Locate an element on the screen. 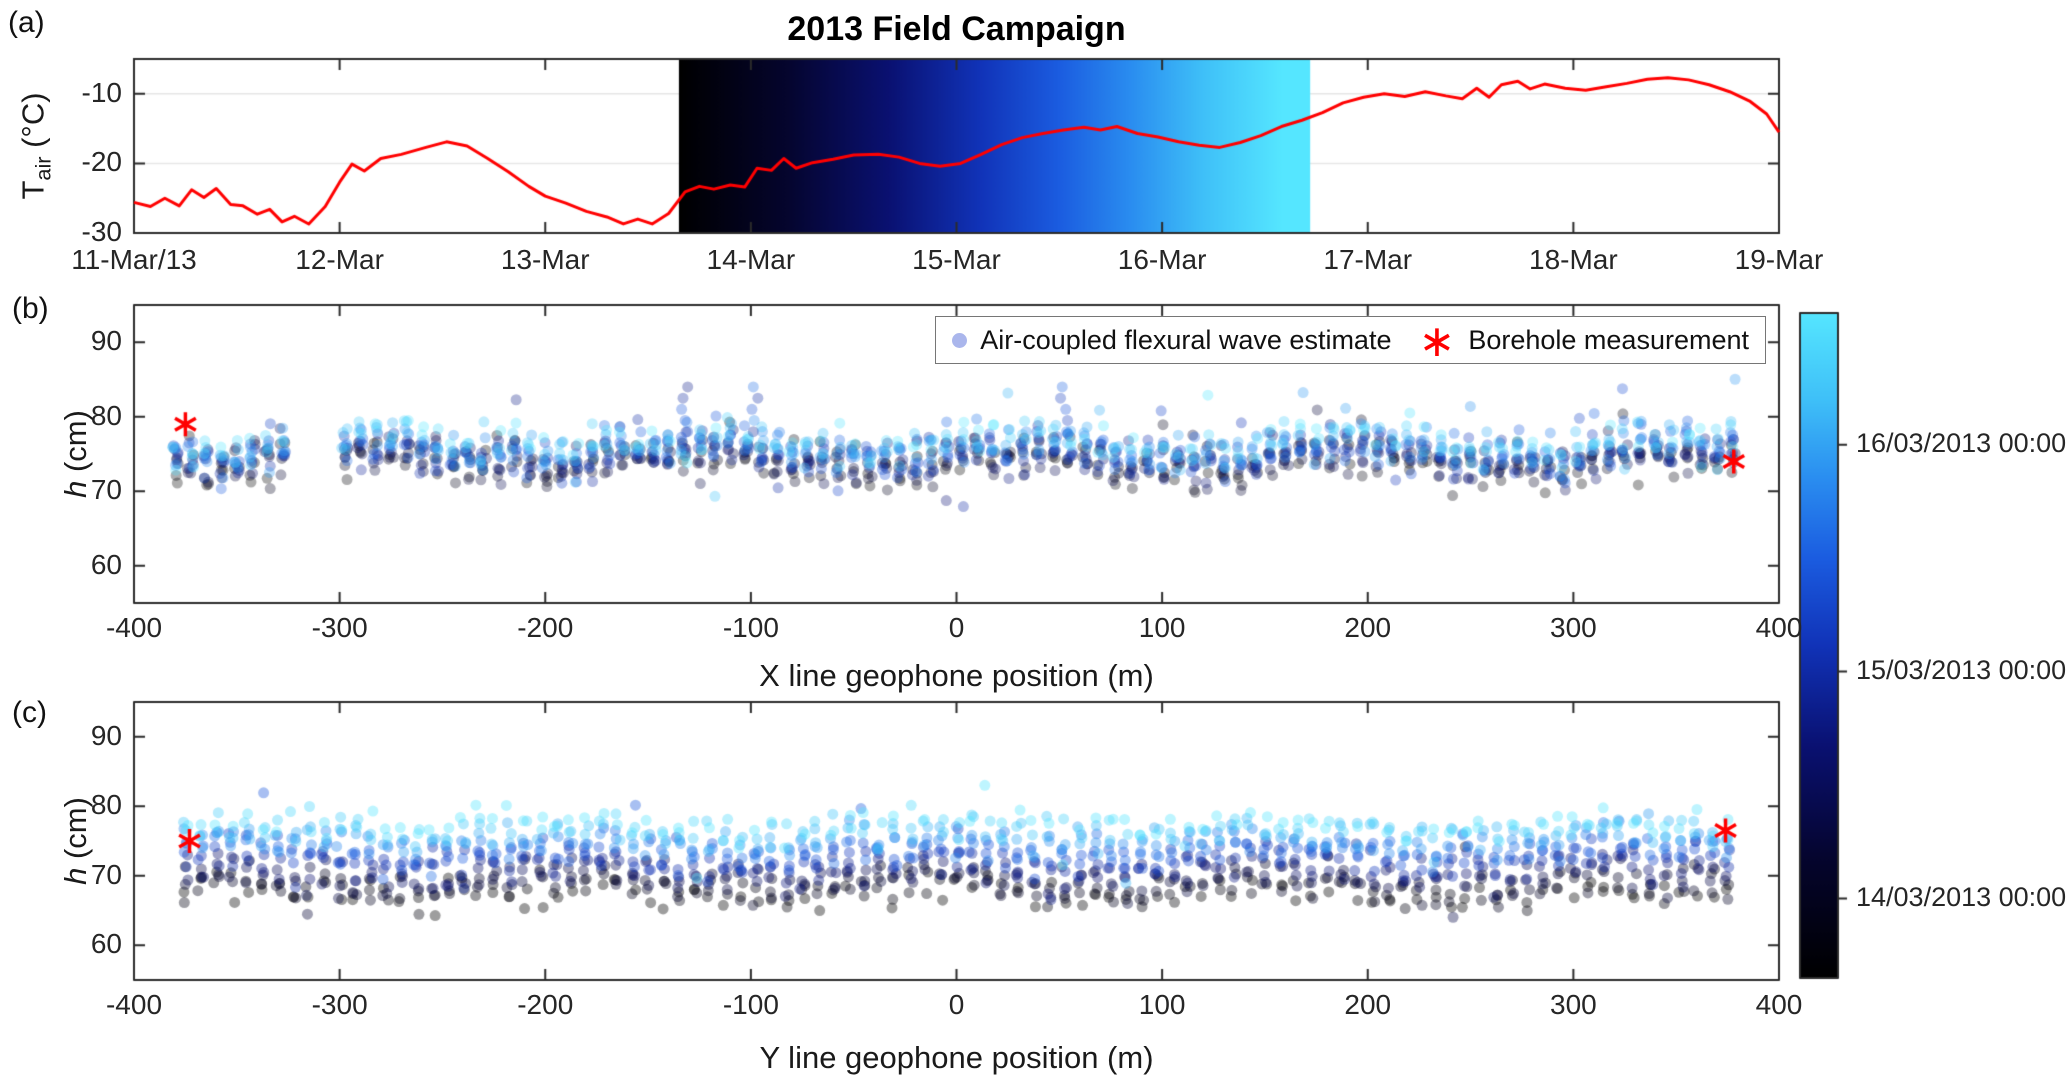 This screenshot has width=2067, height=1088. tick-label: -20 is located at coordinates (101, 162).